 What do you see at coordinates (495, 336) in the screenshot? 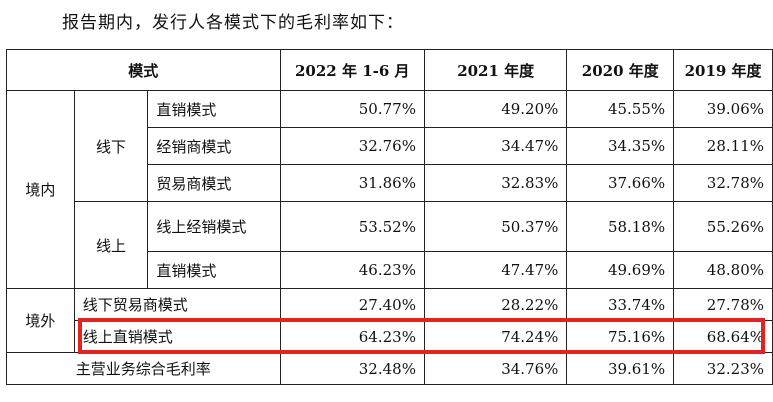
I see `cell-value: 74.24%` at bounding box center [495, 336].